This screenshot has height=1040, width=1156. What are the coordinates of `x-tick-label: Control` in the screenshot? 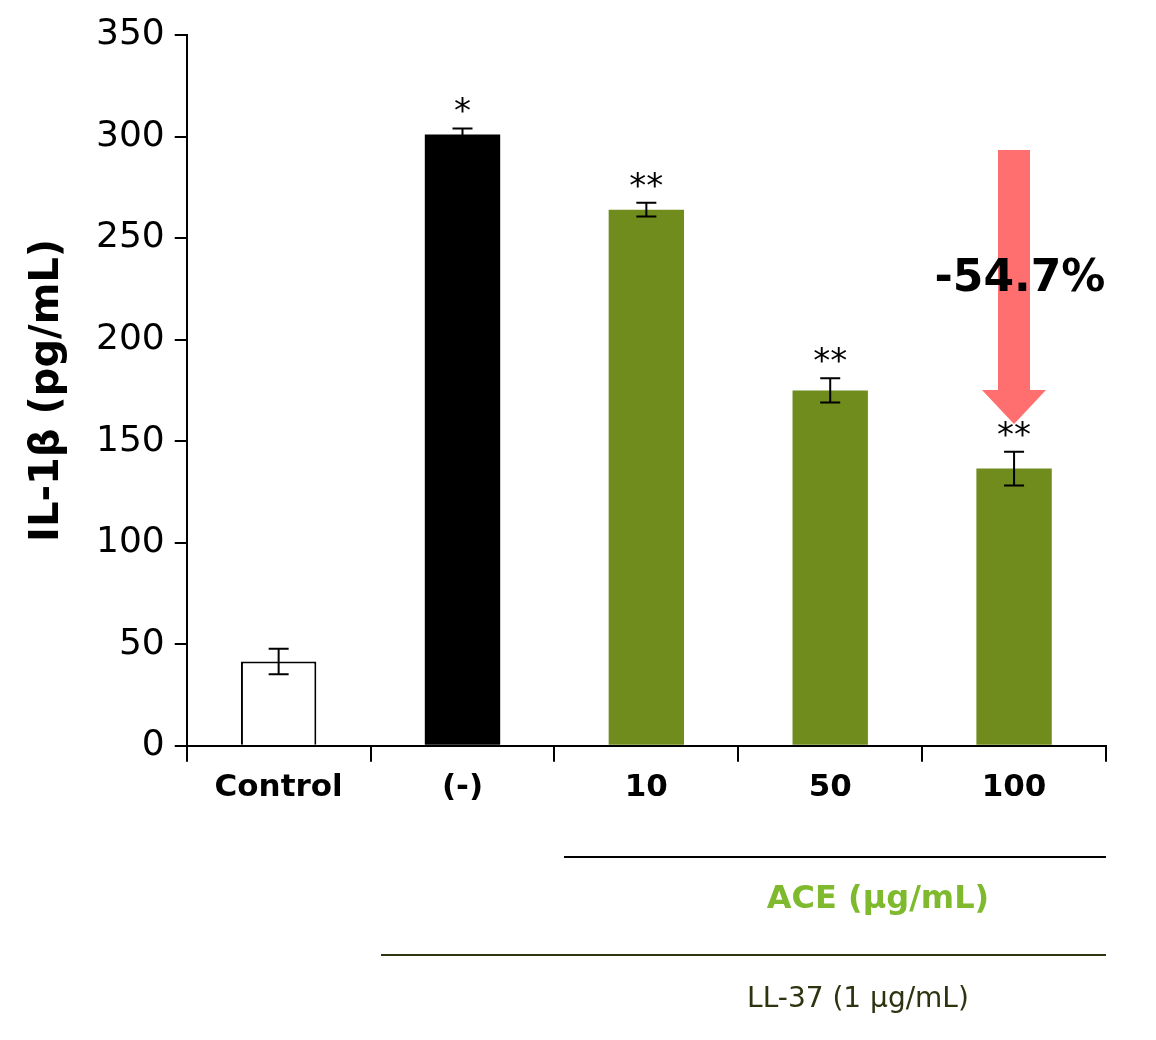 It's located at (278, 785).